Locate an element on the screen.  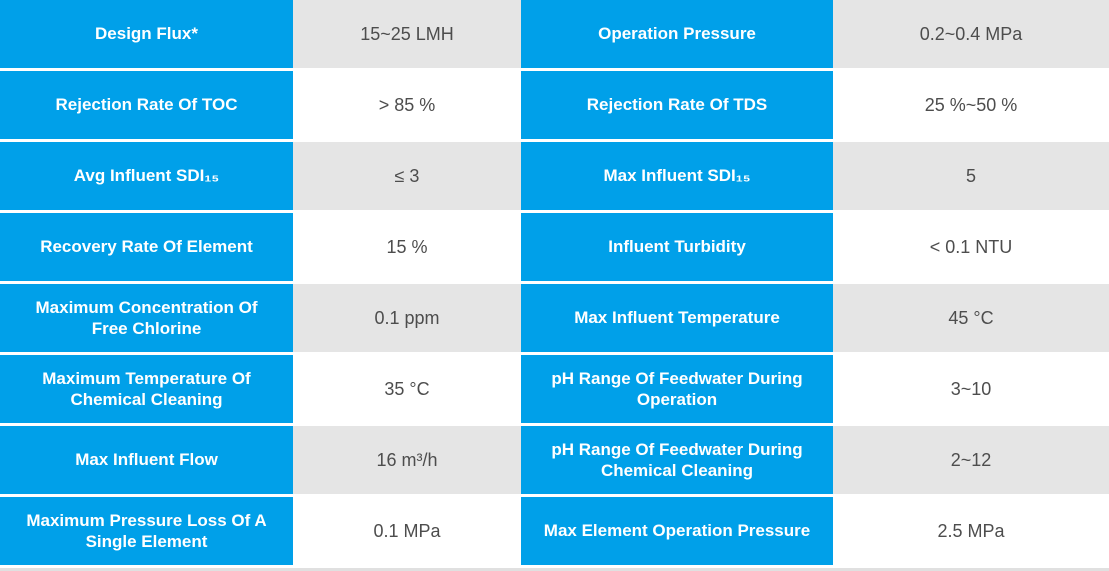
spec-label: Rejection Rate Of TDS is located at coordinates (677, 105).